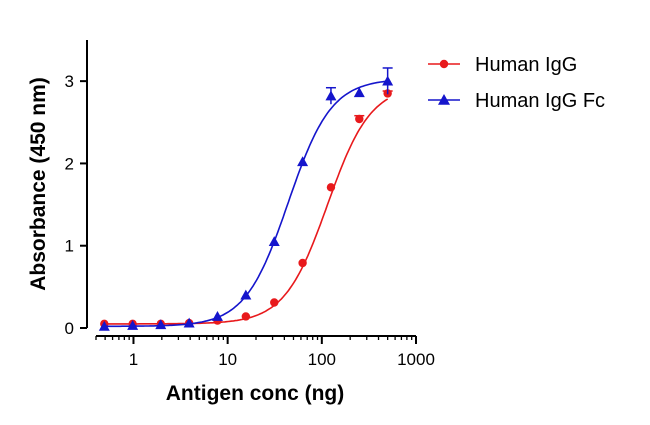 The height and width of the screenshot is (425, 650). What do you see at coordinates (526, 65) in the screenshot?
I see `legend-label: Human IgG` at bounding box center [526, 65].